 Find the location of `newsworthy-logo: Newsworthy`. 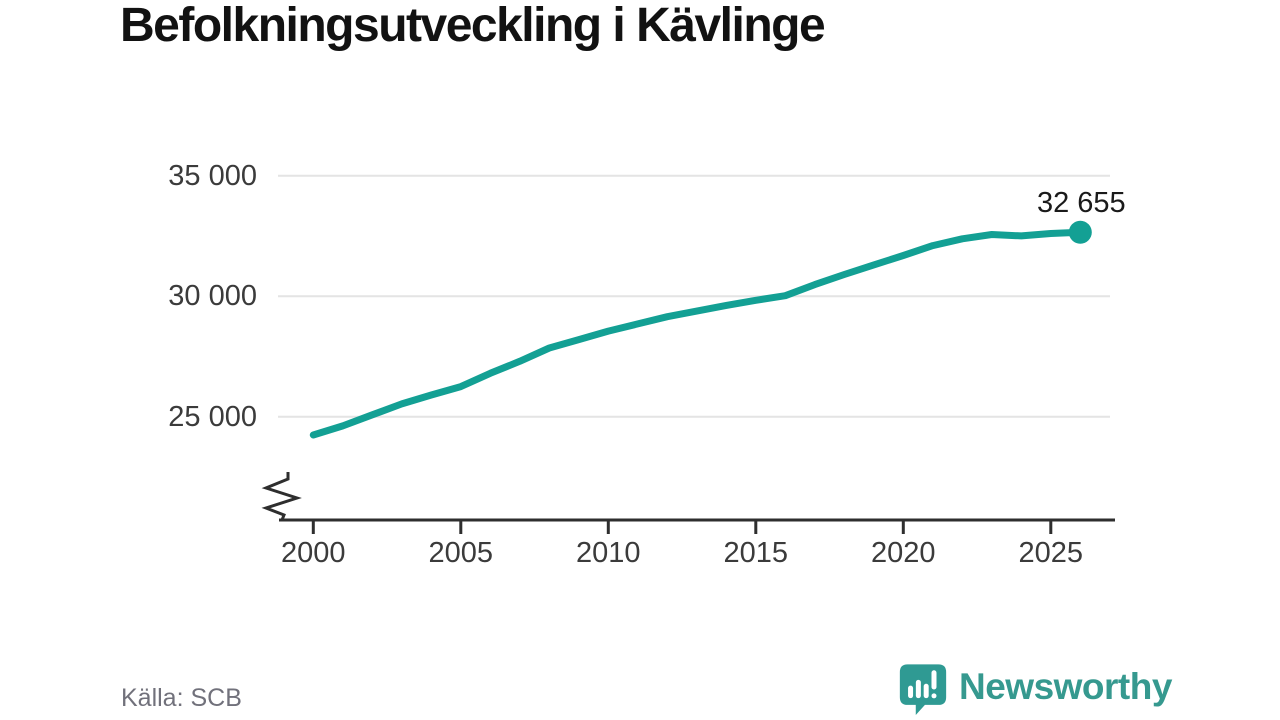

newsworthy-logo: Newsworthy is located at coordinates (1034, 689).